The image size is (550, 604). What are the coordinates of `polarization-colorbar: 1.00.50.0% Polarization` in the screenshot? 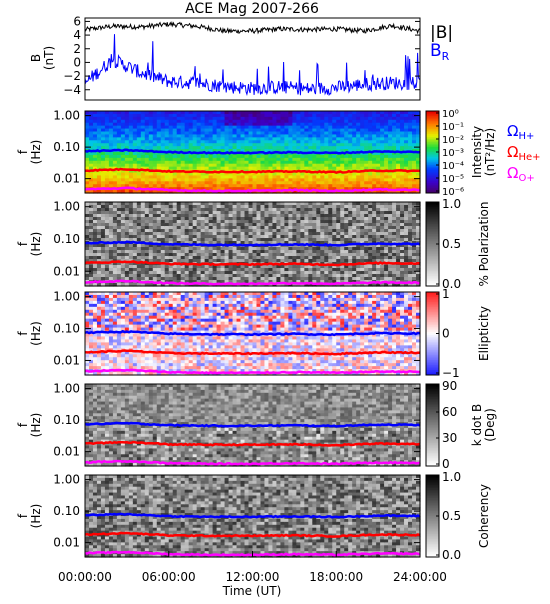 It's located at (458, 244).